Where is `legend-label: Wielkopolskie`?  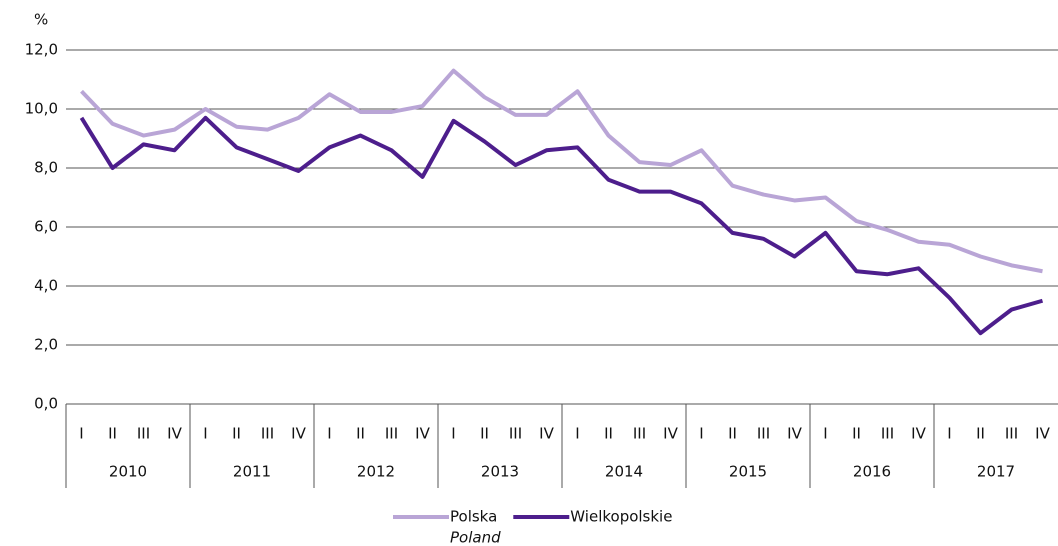
legend-label: Wielkopolskie is located at coordinates (621, 517).